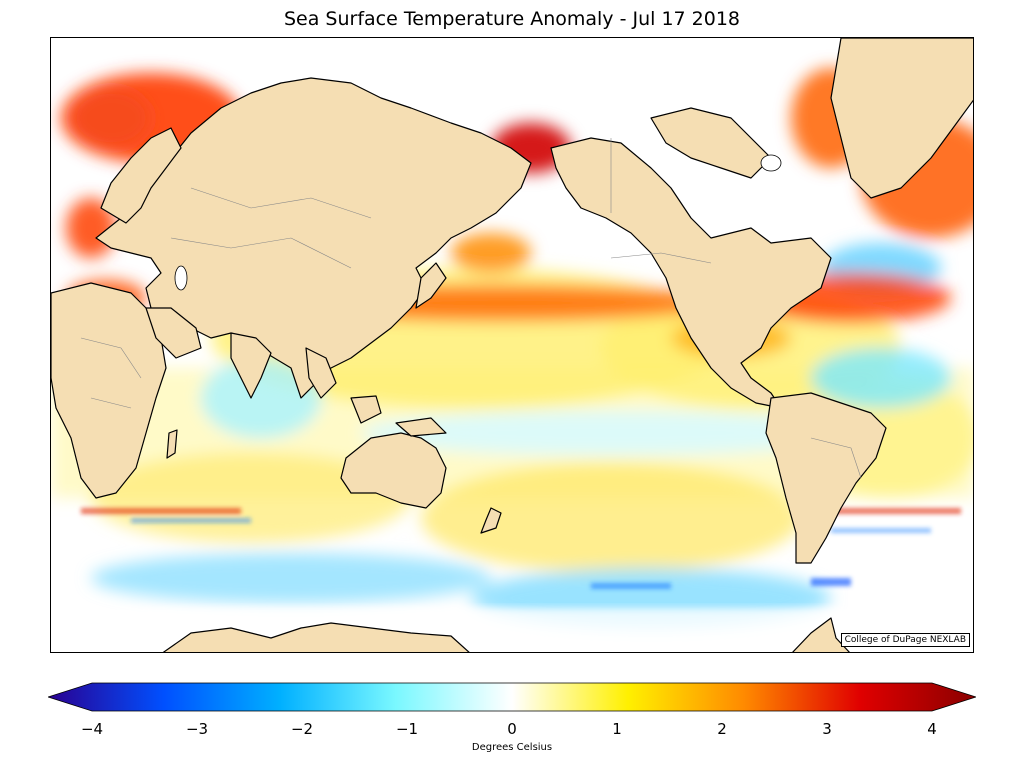  Describe the element at coordinates (512, 747) in the screenshot. I see `units-label: Degrees Celsius` at that location.